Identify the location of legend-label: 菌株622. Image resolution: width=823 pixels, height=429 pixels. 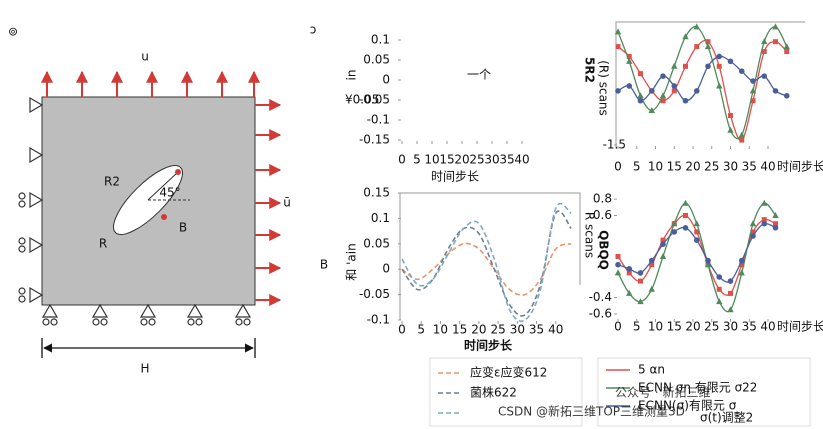
(493, 392).